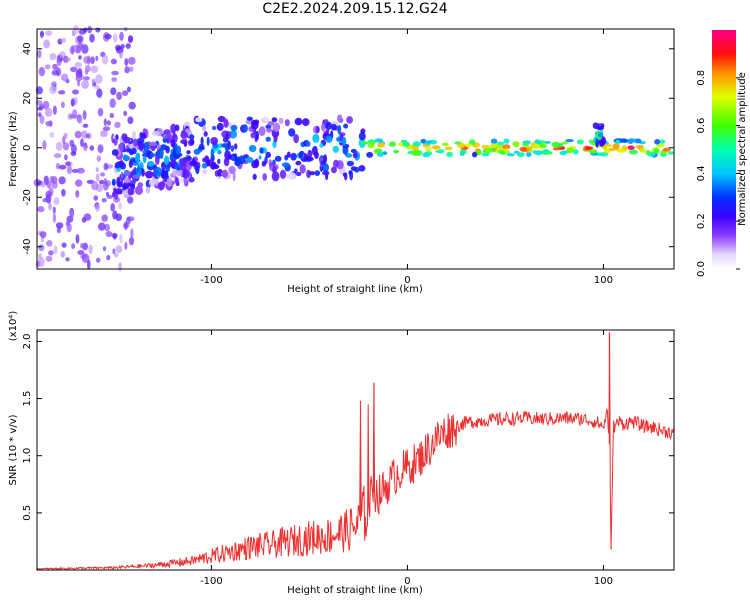 This screenshot has width=750, height=600. I want to click on snr-y-tick-label: 1.5, so click(27, 399).